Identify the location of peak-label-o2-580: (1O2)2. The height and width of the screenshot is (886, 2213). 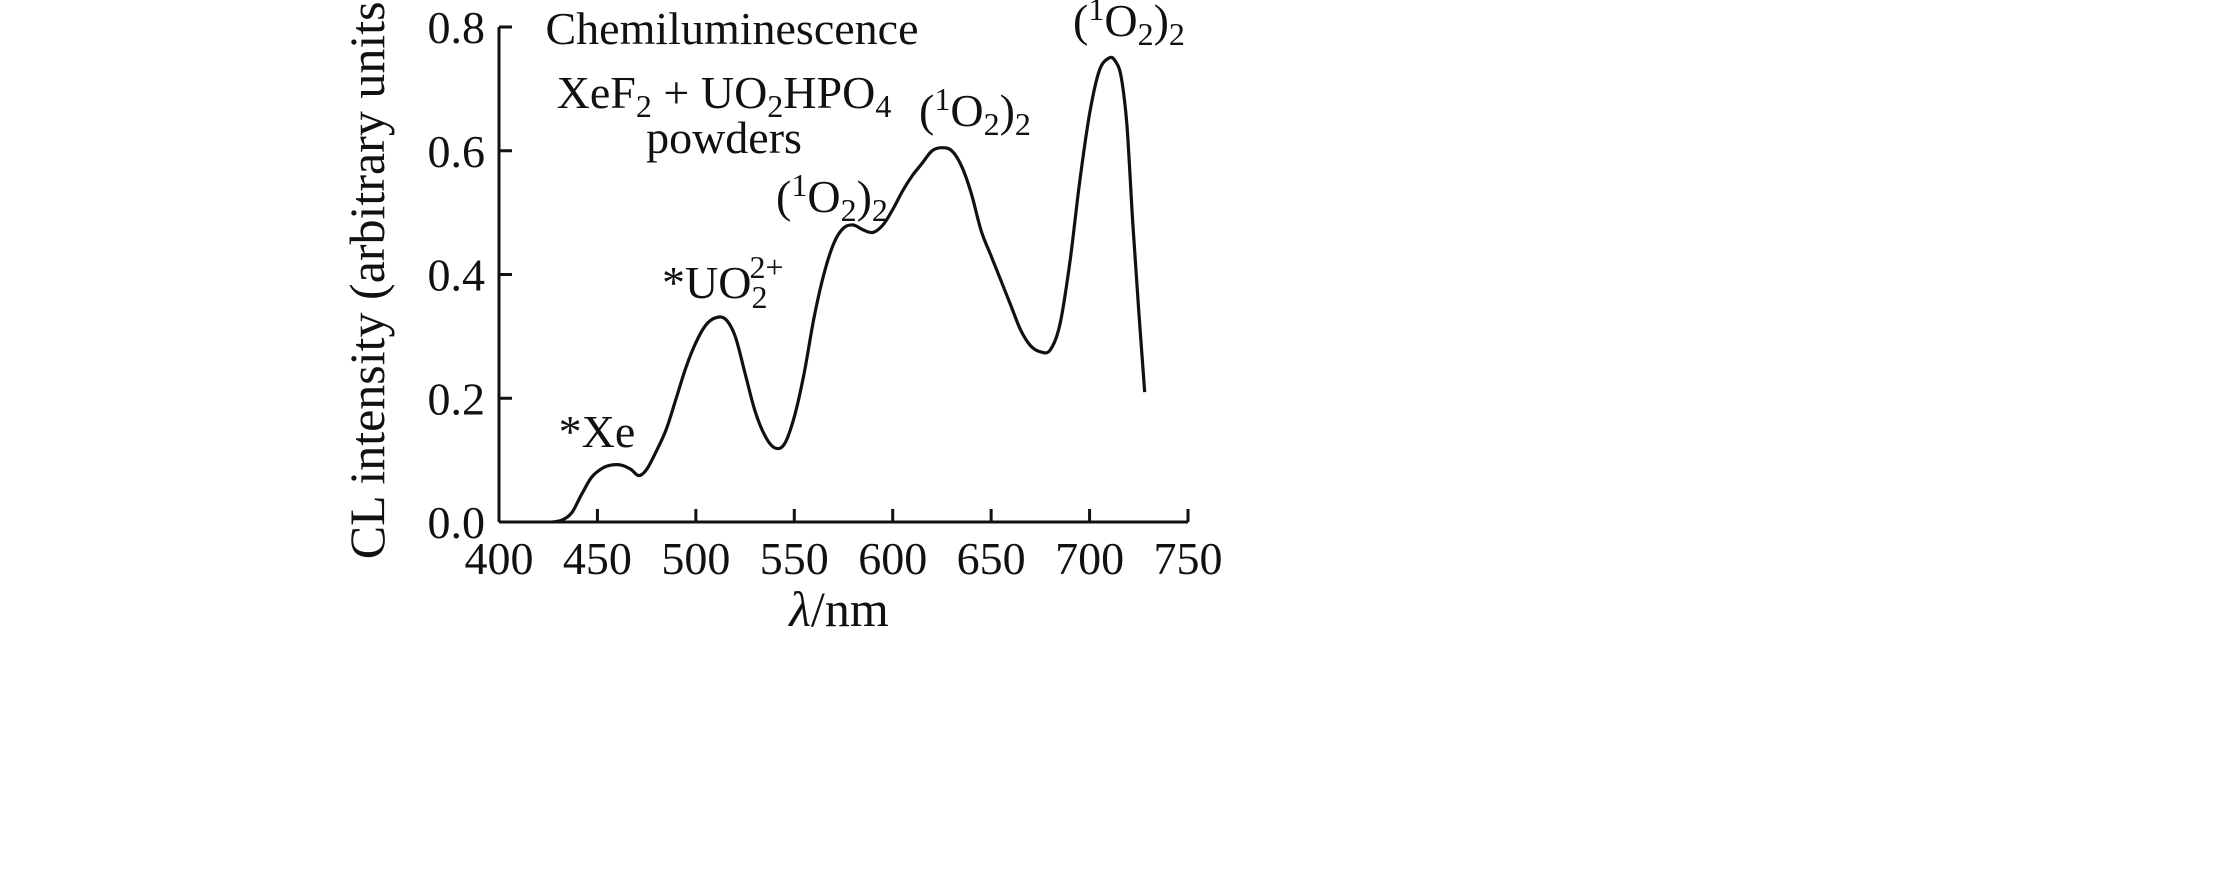
(832, 197).